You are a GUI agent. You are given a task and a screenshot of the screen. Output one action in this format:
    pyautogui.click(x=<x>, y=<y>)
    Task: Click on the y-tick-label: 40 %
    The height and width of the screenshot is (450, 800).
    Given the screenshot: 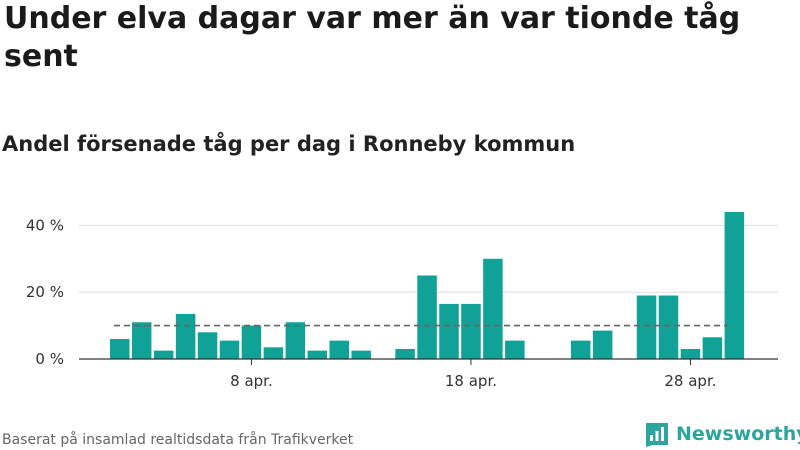 What is the action you would take?
    pyautogui.click(x=45, y=225)
    